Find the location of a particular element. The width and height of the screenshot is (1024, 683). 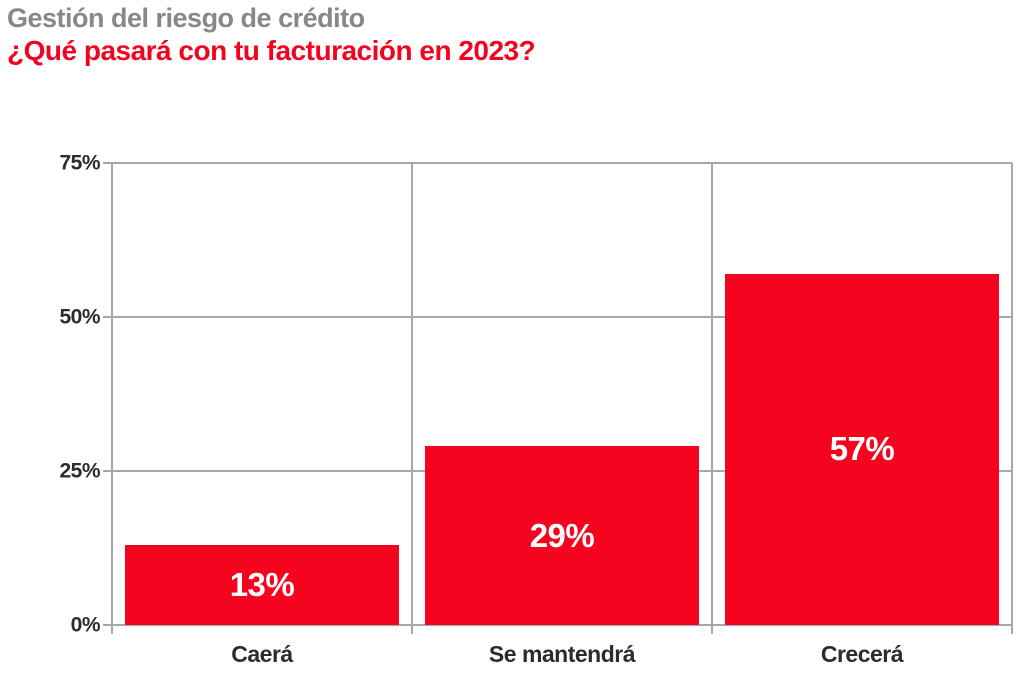

bar-caerá: 13% is located at coordinates (262, 584).